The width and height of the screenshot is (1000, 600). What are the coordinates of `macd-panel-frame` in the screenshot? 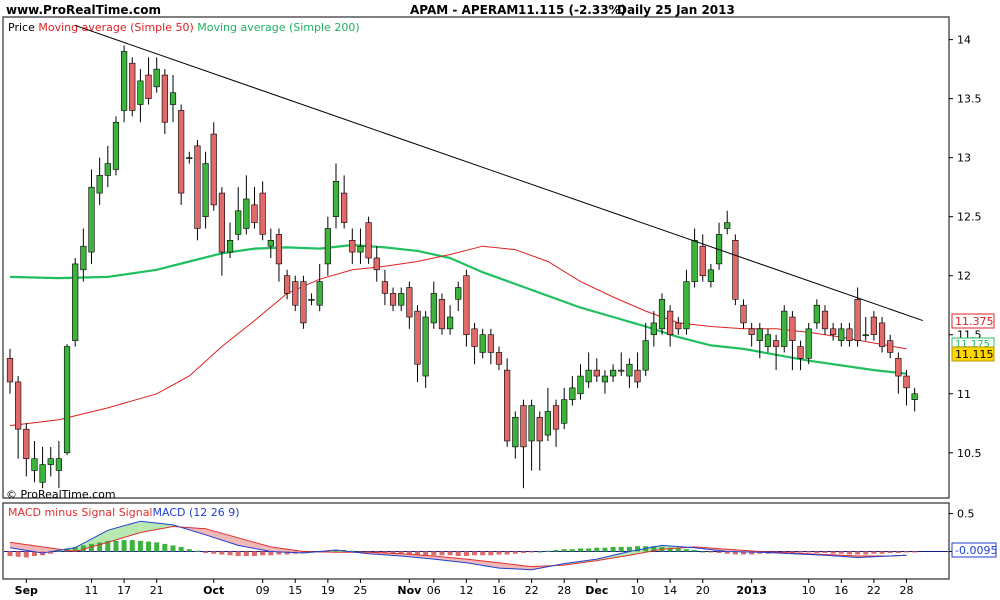 It's located at (476, 541).